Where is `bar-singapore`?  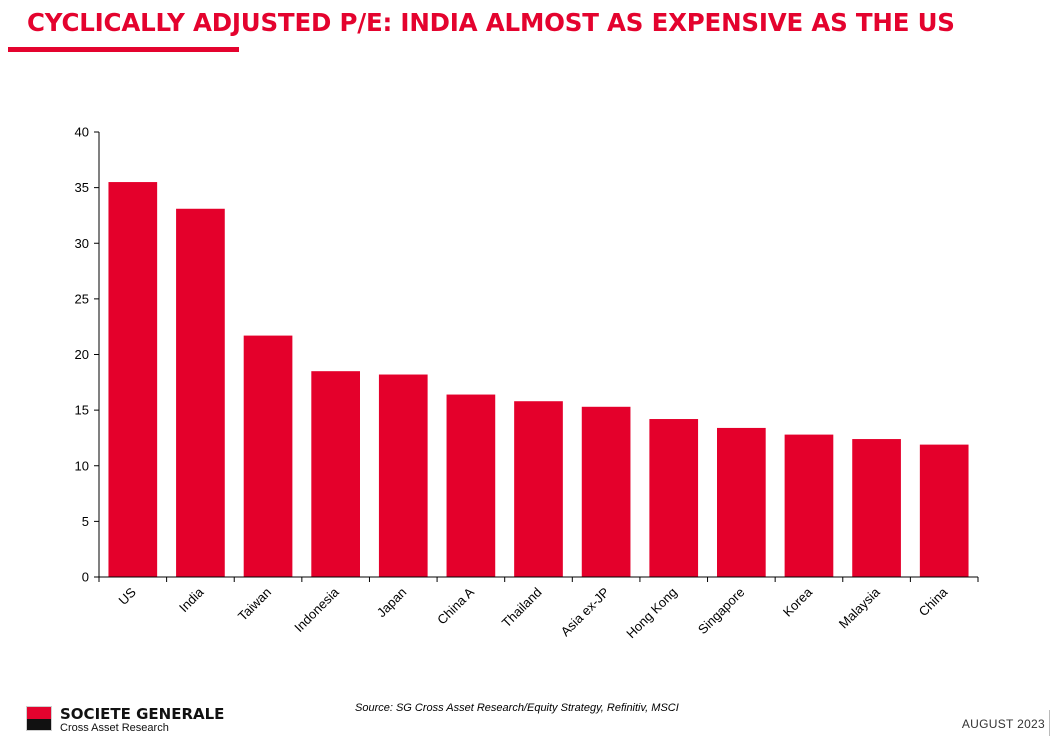
bar-singapore is located at coordinates (741, 502).